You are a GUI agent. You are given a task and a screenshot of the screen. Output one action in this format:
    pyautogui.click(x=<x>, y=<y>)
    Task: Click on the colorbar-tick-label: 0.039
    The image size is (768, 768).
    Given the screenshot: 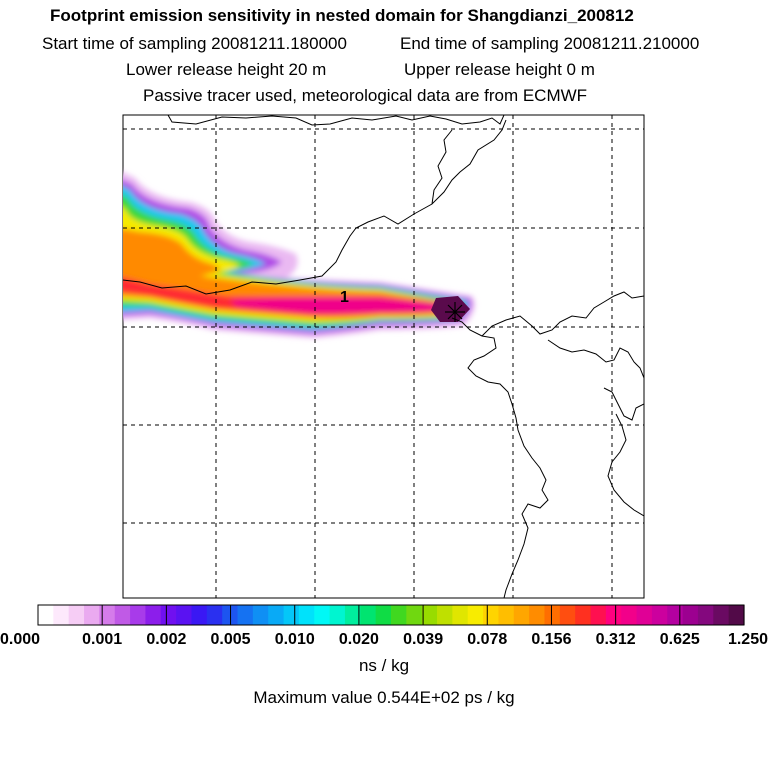 What is the action you would take?
    pyautogui.click(x=423, y=639)
    